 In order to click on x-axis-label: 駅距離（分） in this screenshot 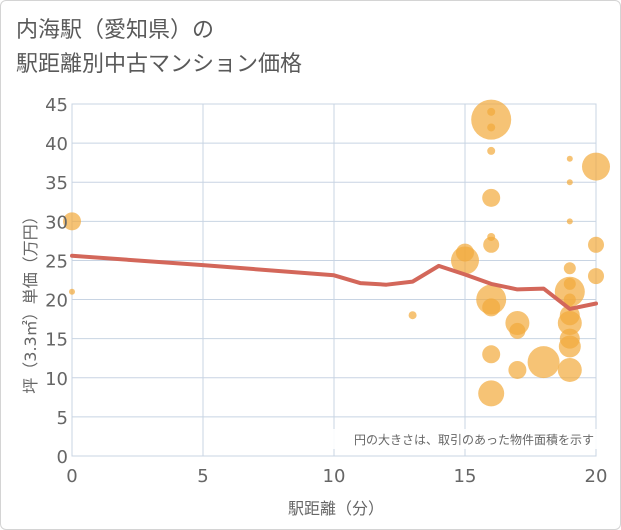, I will do `click(336, 508)`.